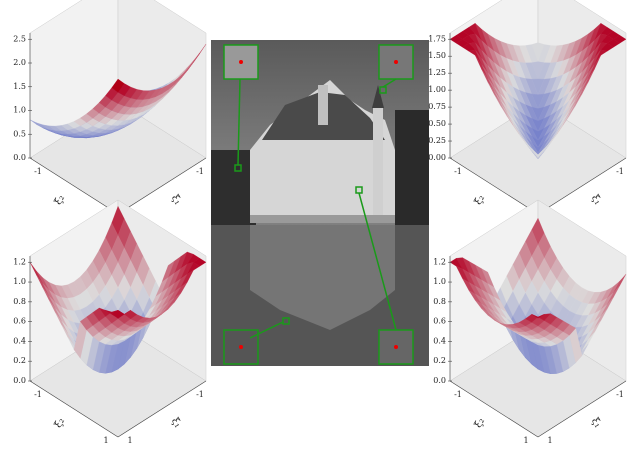 This screenshot has height=451, width=629. What do you see at coordinates (437, 55) in the screenshot?
I see `z-tick-label: 1.50` at bounding box center [437, 55].